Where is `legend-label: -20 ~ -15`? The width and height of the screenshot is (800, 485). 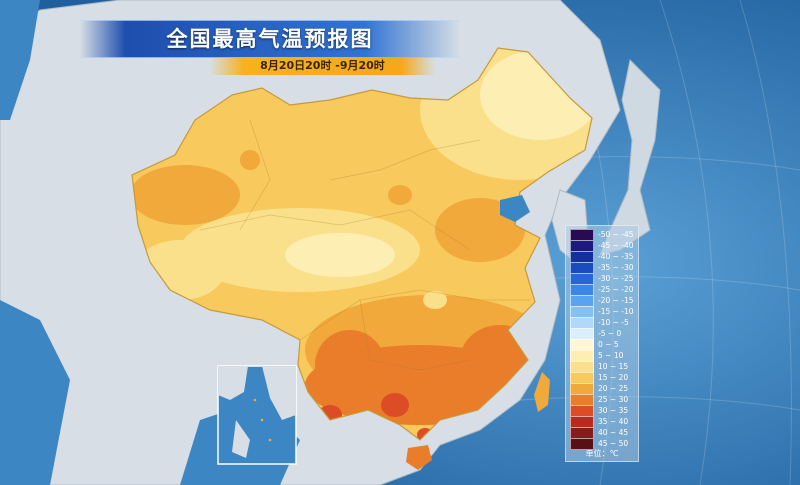 legend-label: -20 ~ -15 is located at coordinates (616, 300).